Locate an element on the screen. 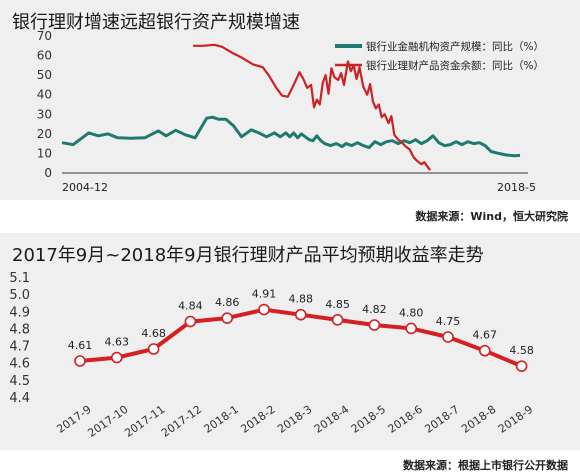  data-label: 4.58 is located at coordinates (521, 350).